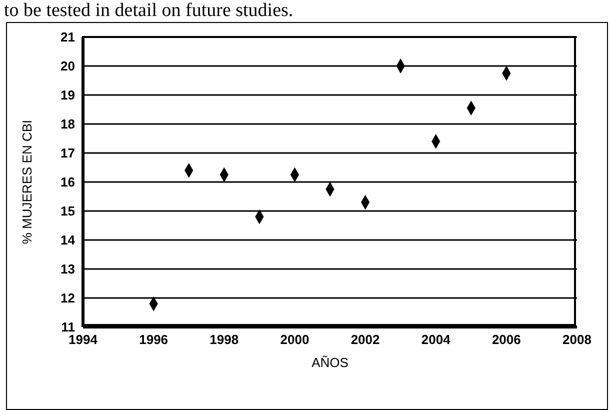 The height and width of the screenshot is (410, 610). I want to click on y-tick-label: 15, so click(67, 211).